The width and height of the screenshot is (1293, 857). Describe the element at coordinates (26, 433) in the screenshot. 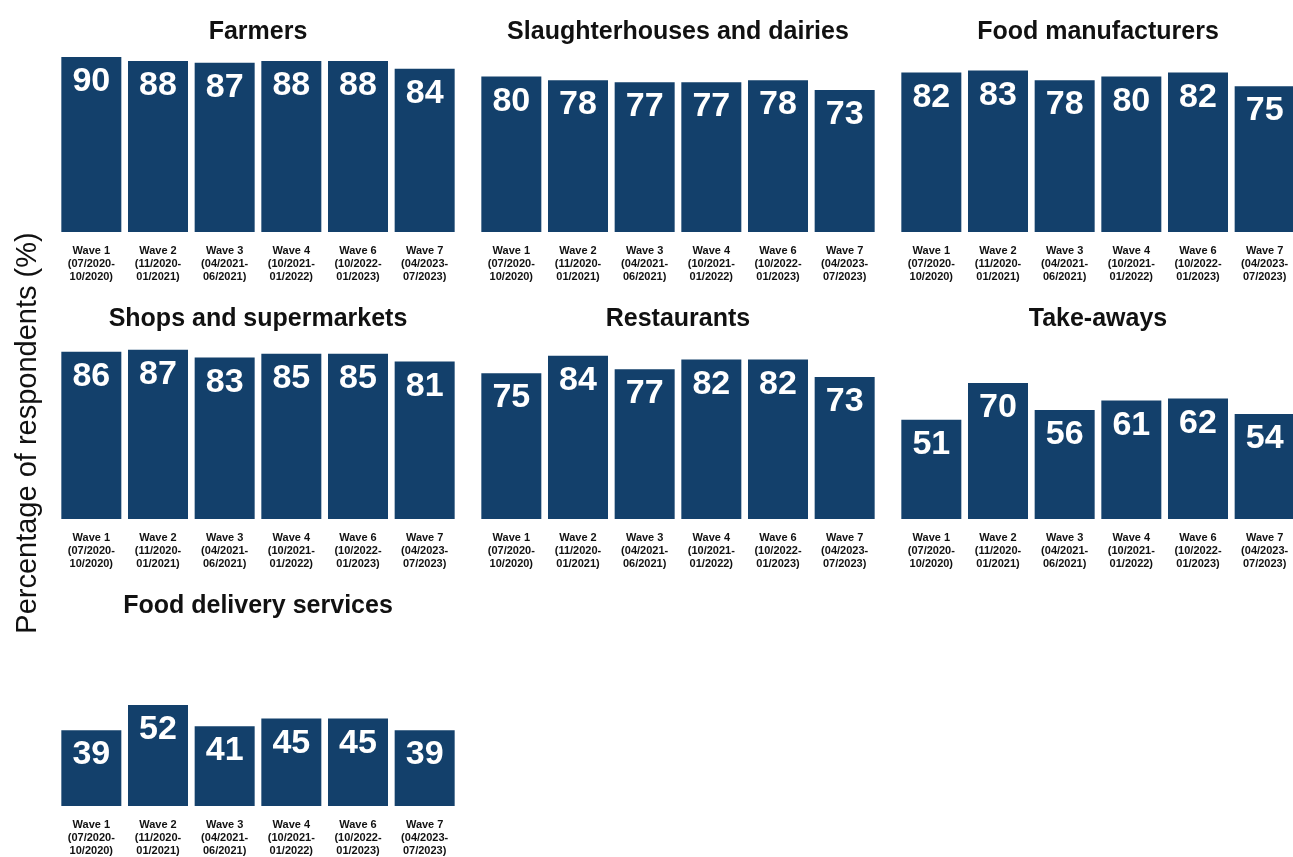

I see `y-axis-title: Percentage of respondents (%)` at that location.